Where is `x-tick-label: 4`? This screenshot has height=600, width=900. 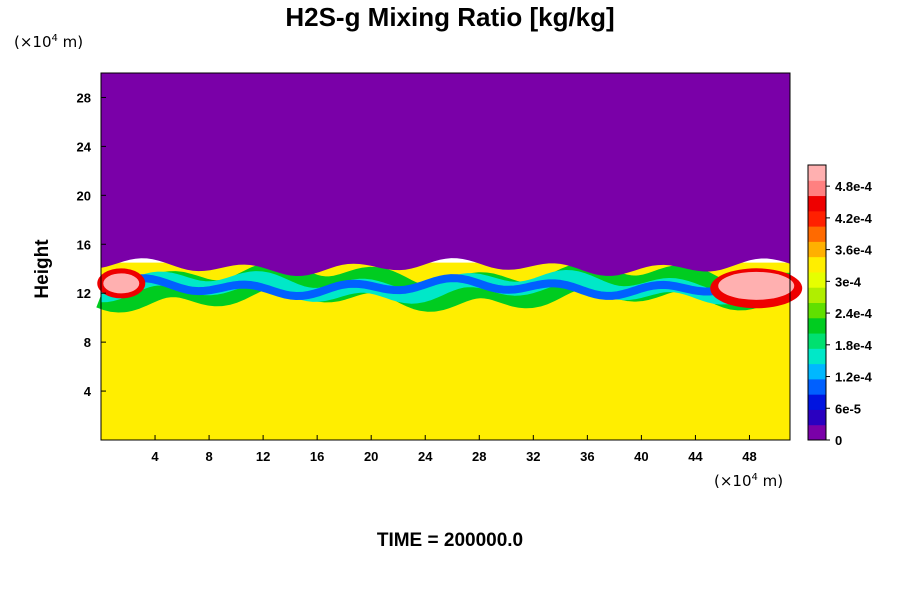
x-tick-label: 4 is located at coordinates (155, 456).